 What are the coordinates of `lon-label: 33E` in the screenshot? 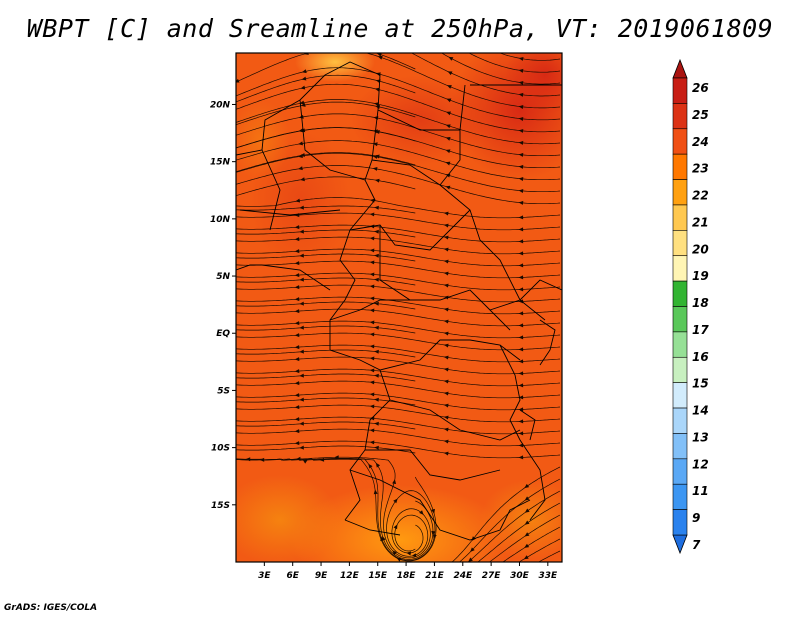 It's located at (548, 576).